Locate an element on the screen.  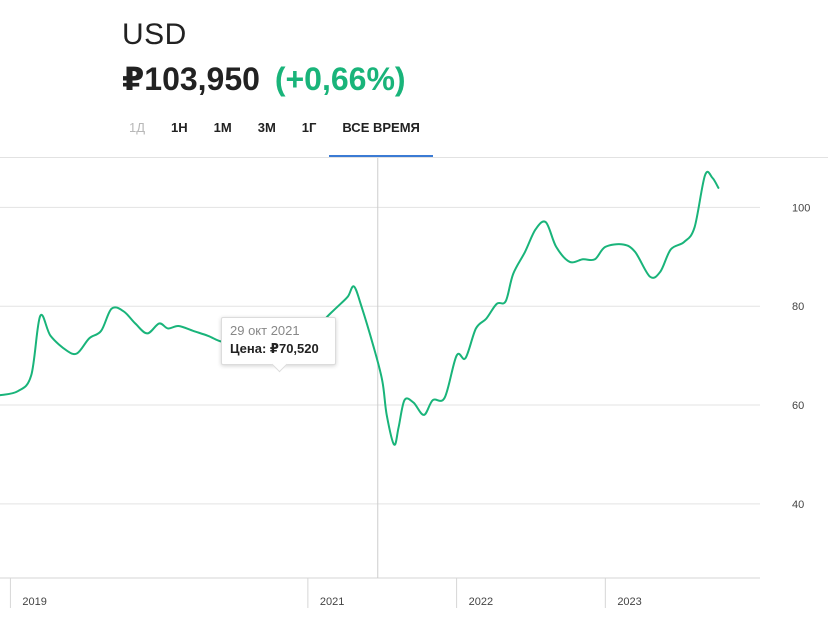
tab-all-time: ВСЕ ВРЕМЯ is located at coordinates (381, 135).